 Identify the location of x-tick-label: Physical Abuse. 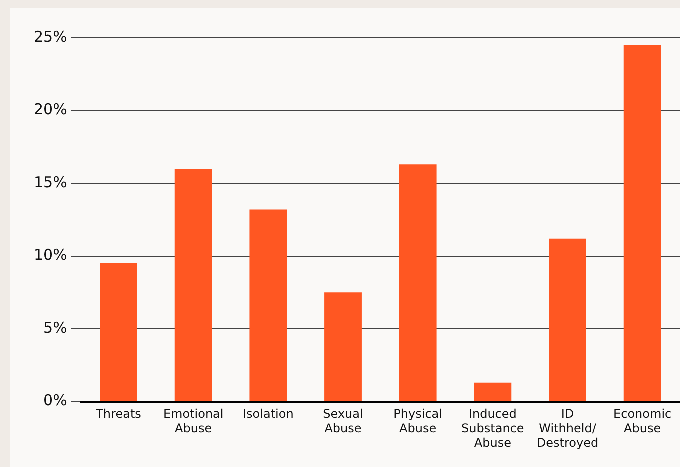
(418, 421).